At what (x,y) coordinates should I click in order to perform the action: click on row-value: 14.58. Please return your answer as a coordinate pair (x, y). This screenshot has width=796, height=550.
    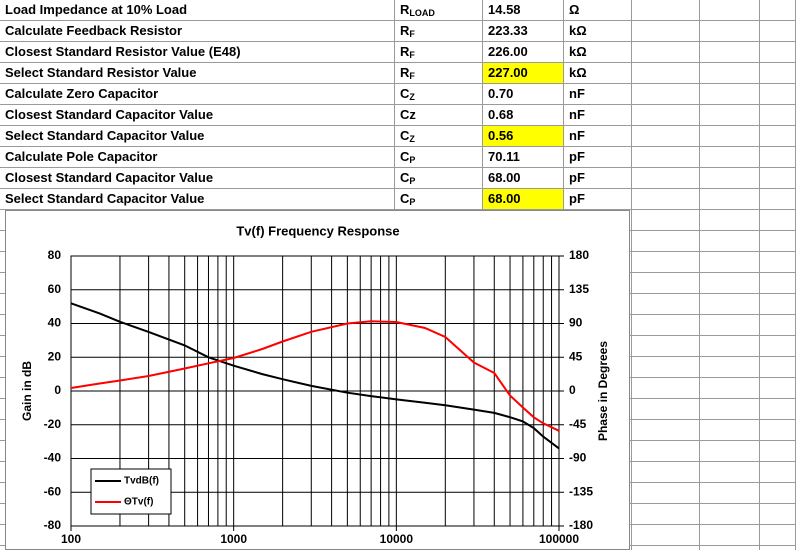
    Looking at the image, I should click on (504, 9).